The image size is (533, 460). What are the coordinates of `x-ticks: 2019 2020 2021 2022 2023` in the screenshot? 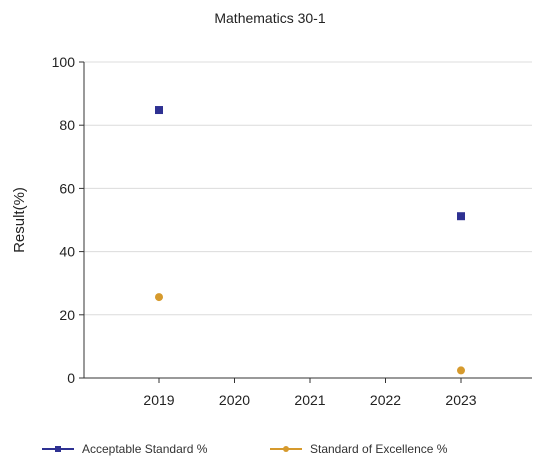 It's located at (310, 393).